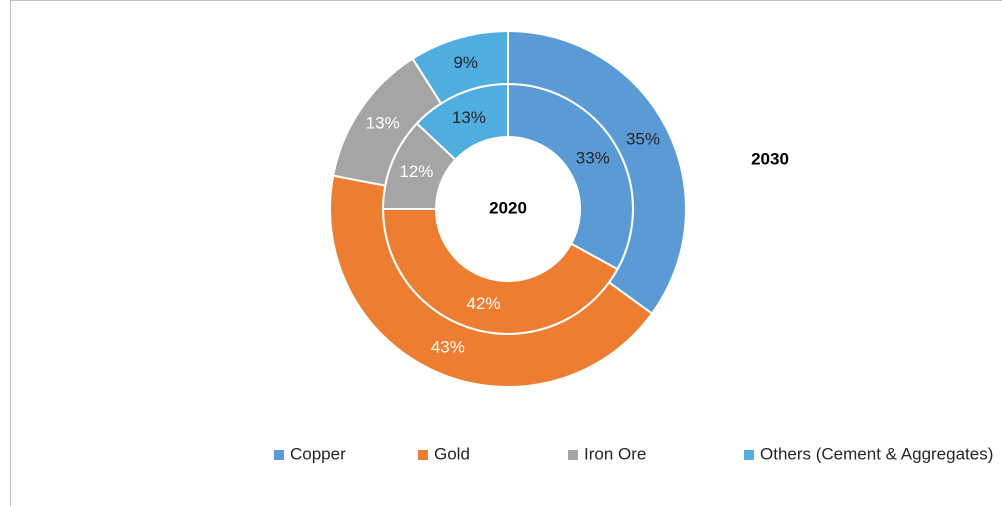  Describe the element at coordinates (615, 453) in the screenshot. I see `legend-label: Iron Ore` at that location.